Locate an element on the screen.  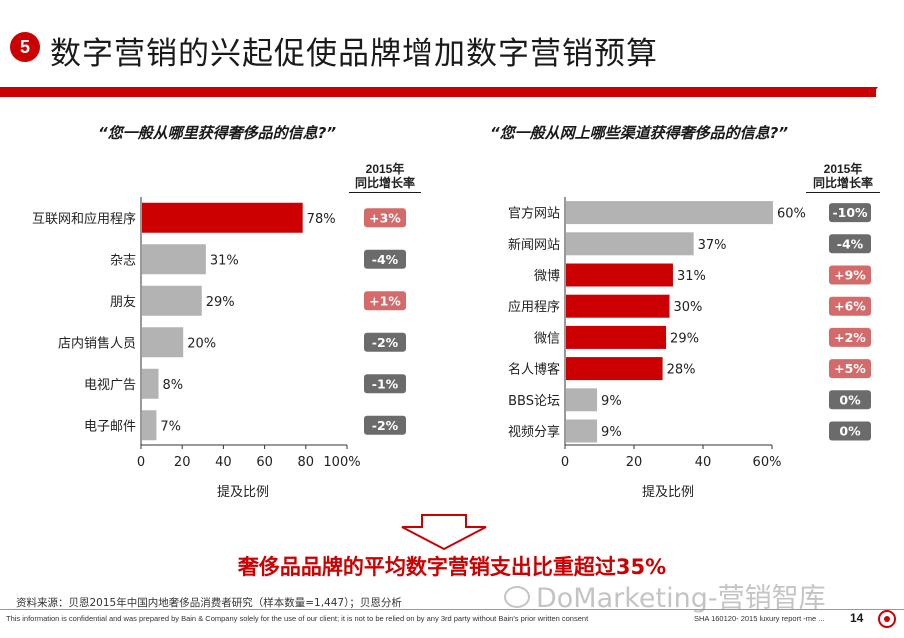
right-growth-label-2: -4% is located at coordinates (850, 243).